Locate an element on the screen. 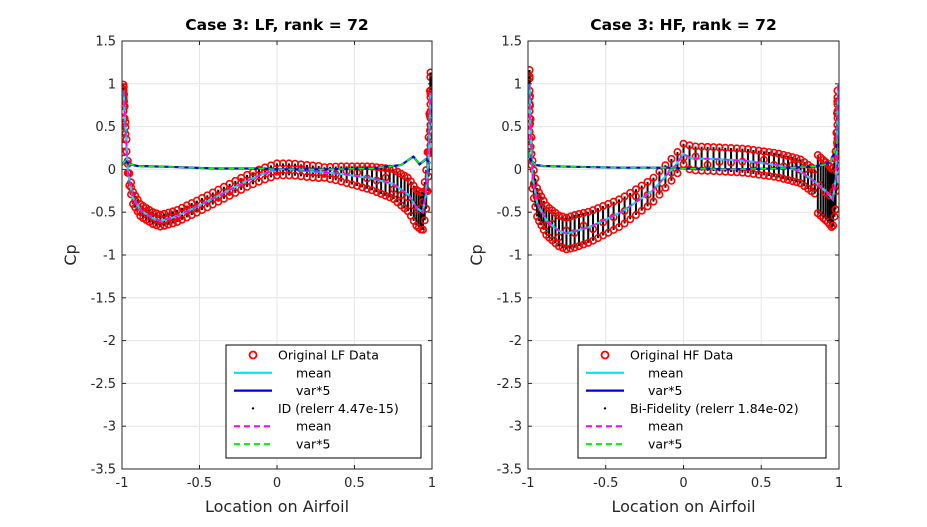  y-tick-label: 0.5 is located at coordinates (511, 127).